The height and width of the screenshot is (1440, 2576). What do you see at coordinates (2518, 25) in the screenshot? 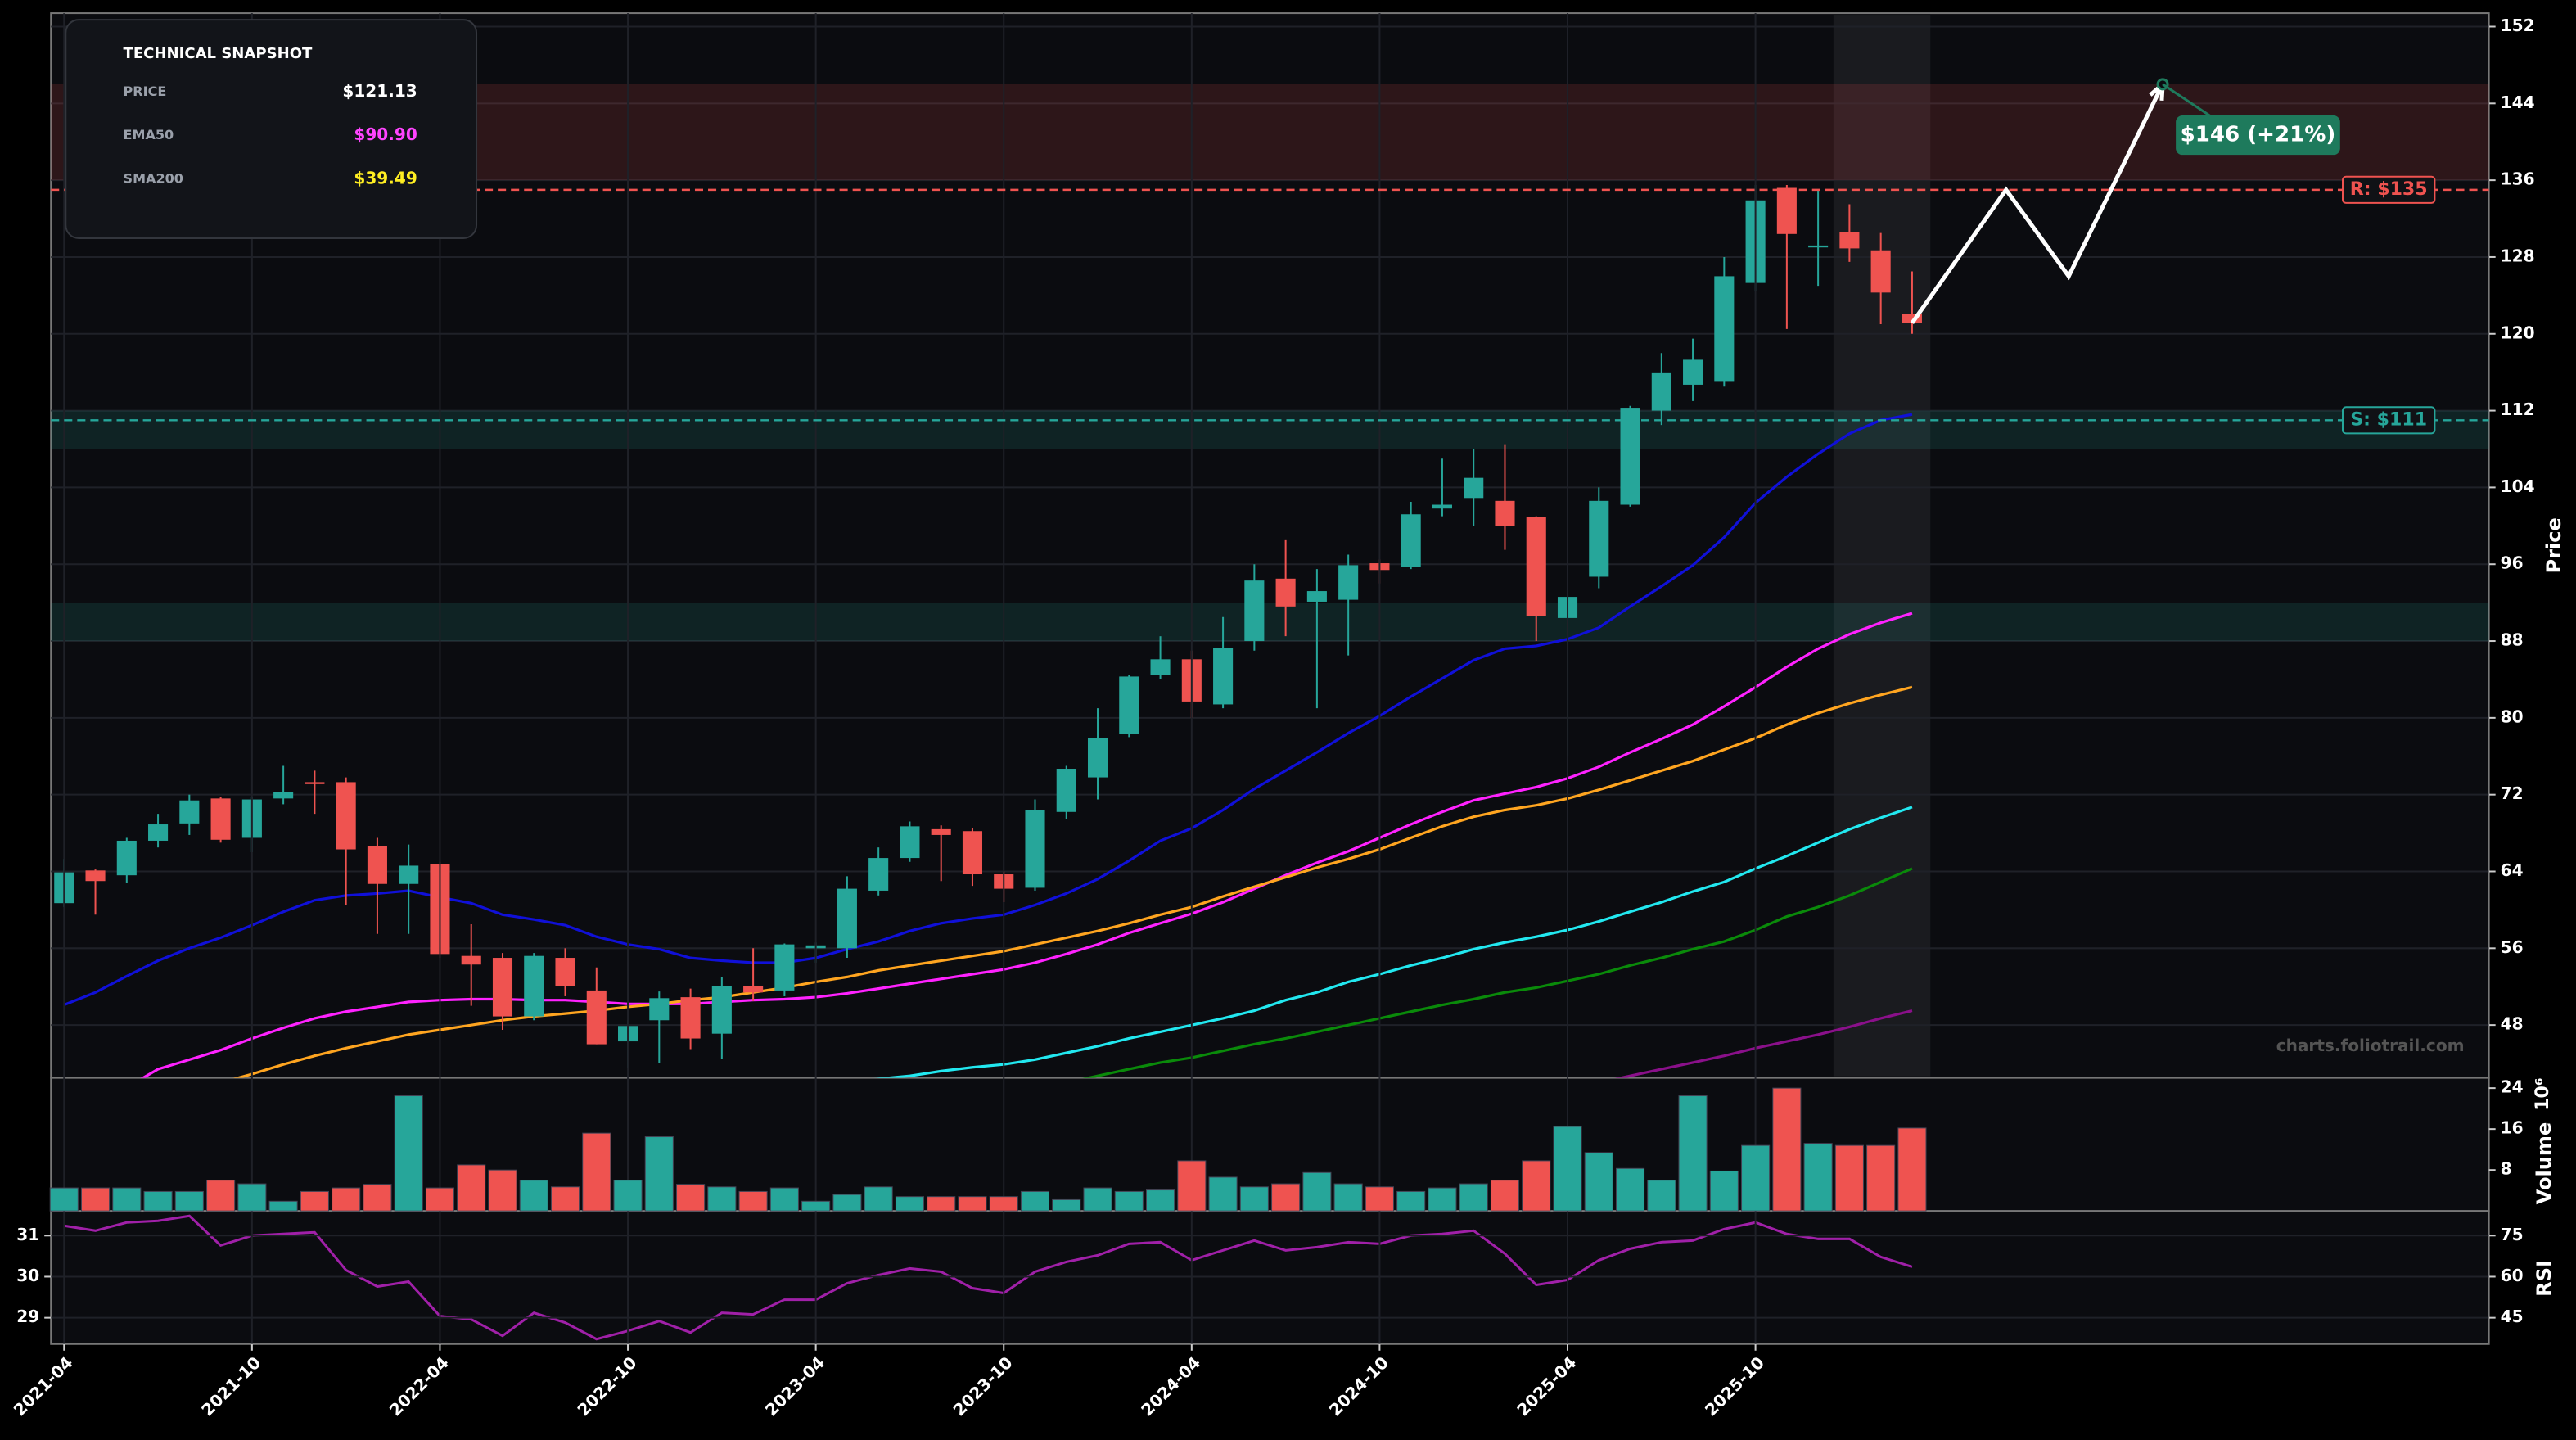
I see `y-tick-label: 152` at bounding box center [2518, 25].